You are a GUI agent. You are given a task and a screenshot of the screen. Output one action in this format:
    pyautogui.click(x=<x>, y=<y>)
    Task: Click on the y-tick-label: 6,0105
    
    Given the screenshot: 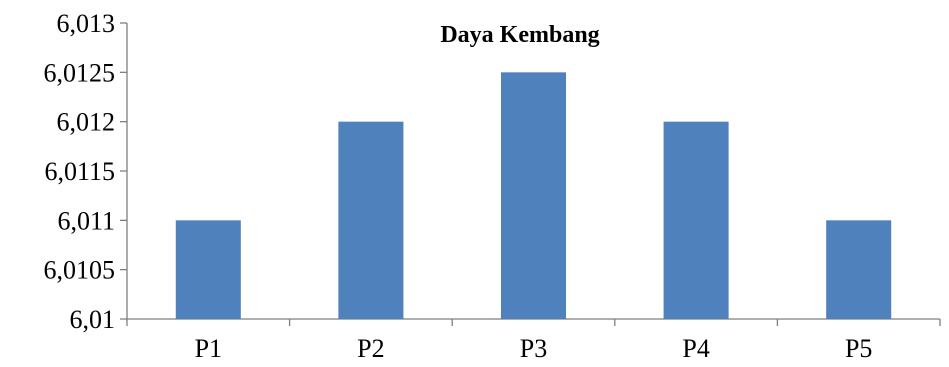 What is the action you would take?
    pyautogui.click(x=80, y=270)
    